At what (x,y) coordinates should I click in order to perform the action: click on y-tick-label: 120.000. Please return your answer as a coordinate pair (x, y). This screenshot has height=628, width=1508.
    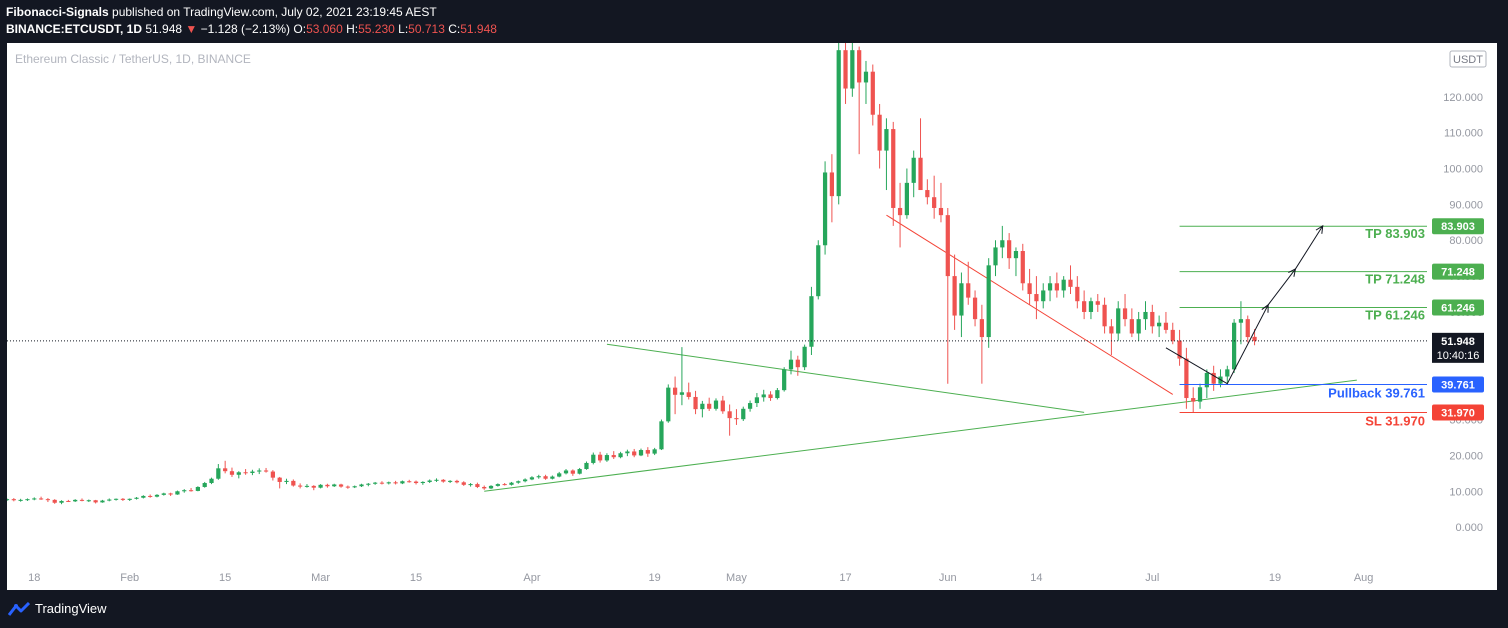
    Looking at the image, I should click on (1463, 98).